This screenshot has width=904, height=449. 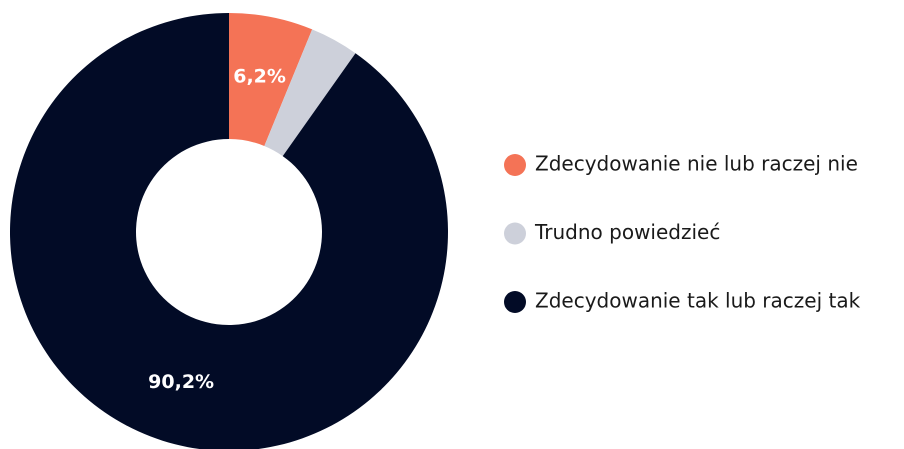 I want to click on legend-label: Zdecydowanie tak lub raczej tak, so click(x=698, y=301).